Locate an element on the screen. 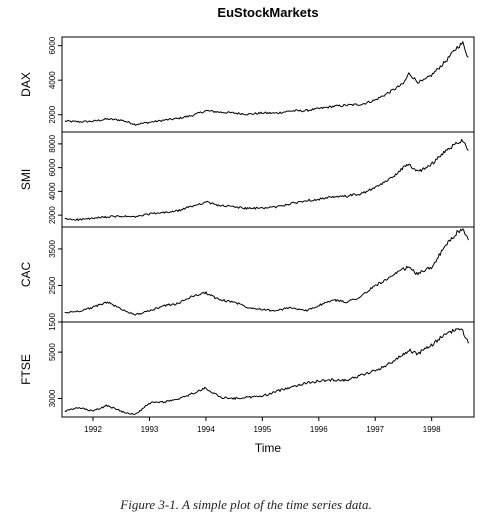 This screenshot has height=530, width=492. series-line-ftse is located at coordinates (266, 371).